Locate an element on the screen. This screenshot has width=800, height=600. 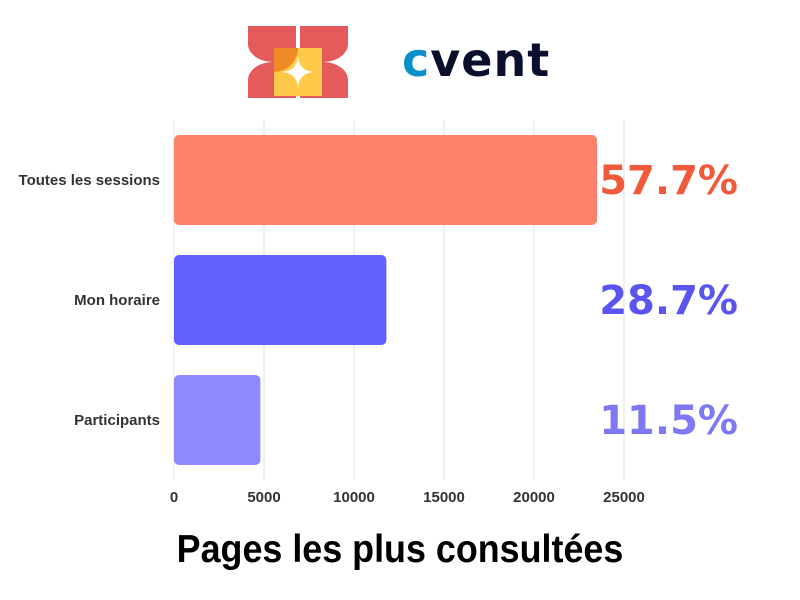
x-tick-label-4: 20000 is located at coordinates (534, 497).